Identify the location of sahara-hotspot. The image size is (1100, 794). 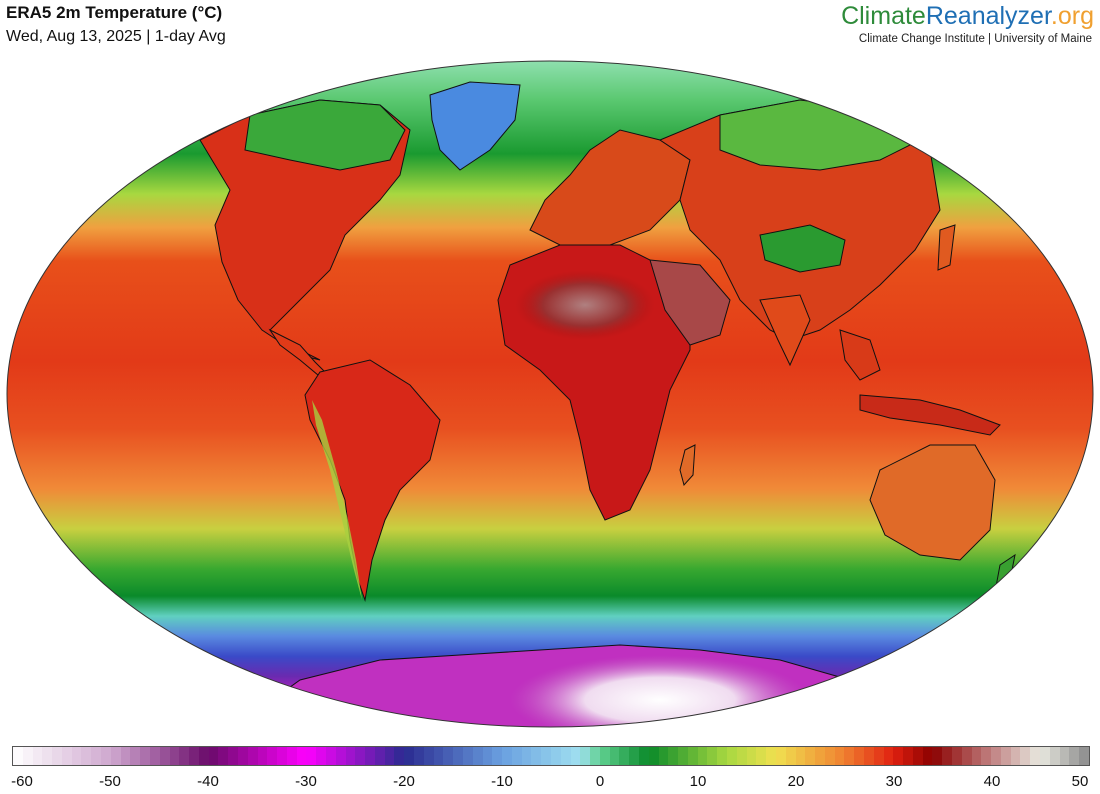
(585, 305).